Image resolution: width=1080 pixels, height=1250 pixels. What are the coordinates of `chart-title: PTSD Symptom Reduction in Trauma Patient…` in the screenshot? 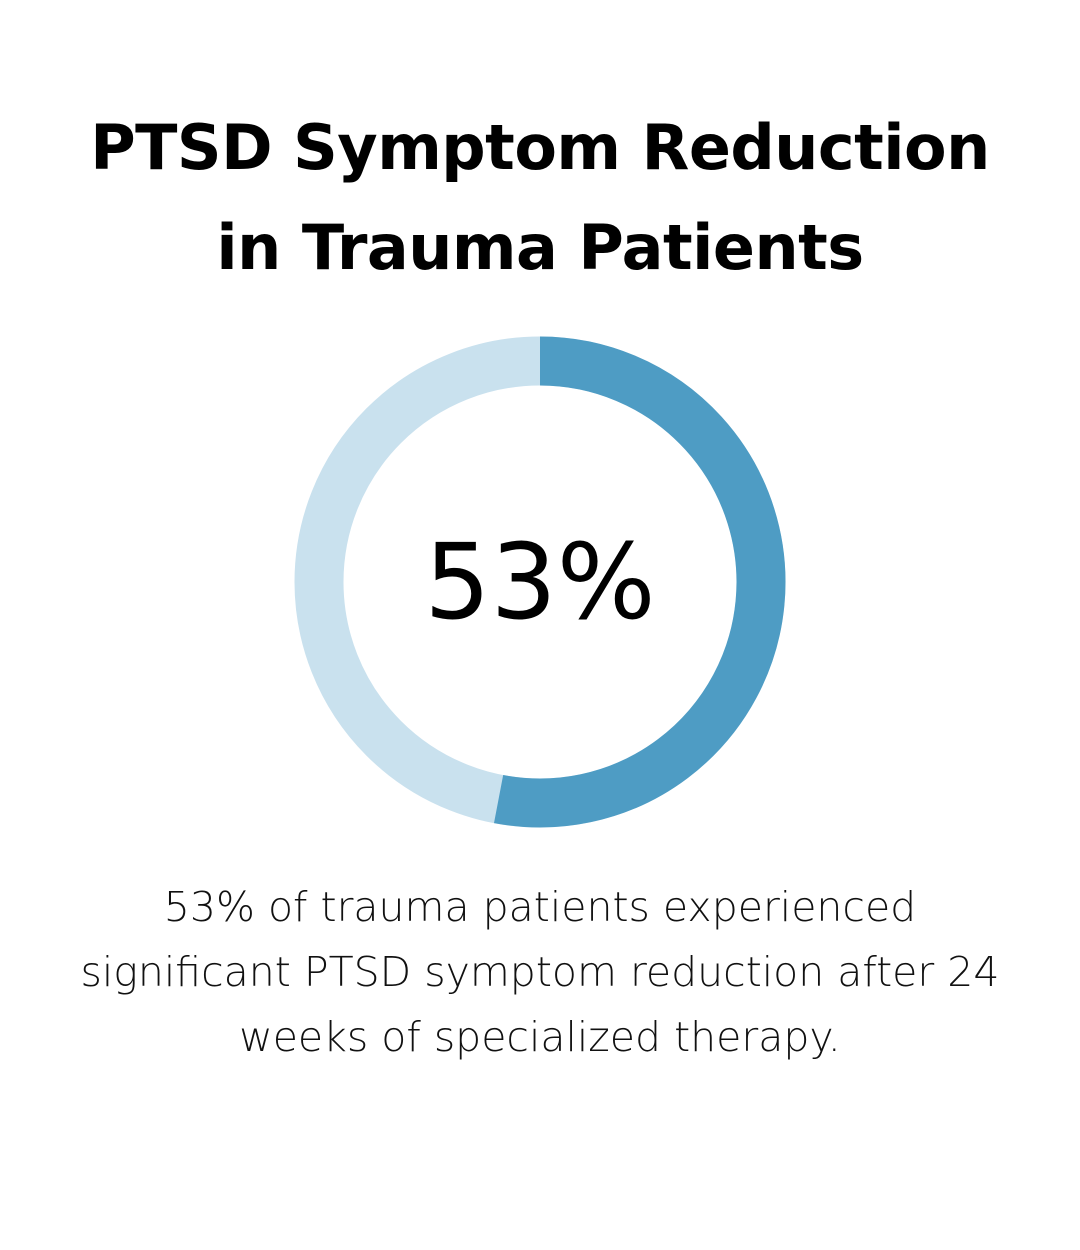 It's located at (540, 198).